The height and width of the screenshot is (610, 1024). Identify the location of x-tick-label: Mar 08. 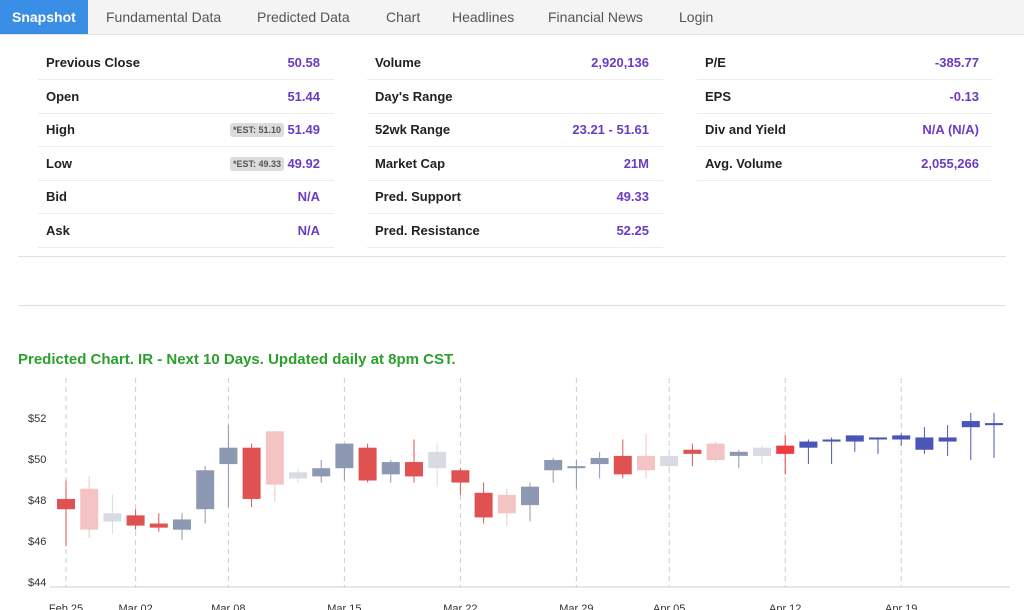
(228, 606).